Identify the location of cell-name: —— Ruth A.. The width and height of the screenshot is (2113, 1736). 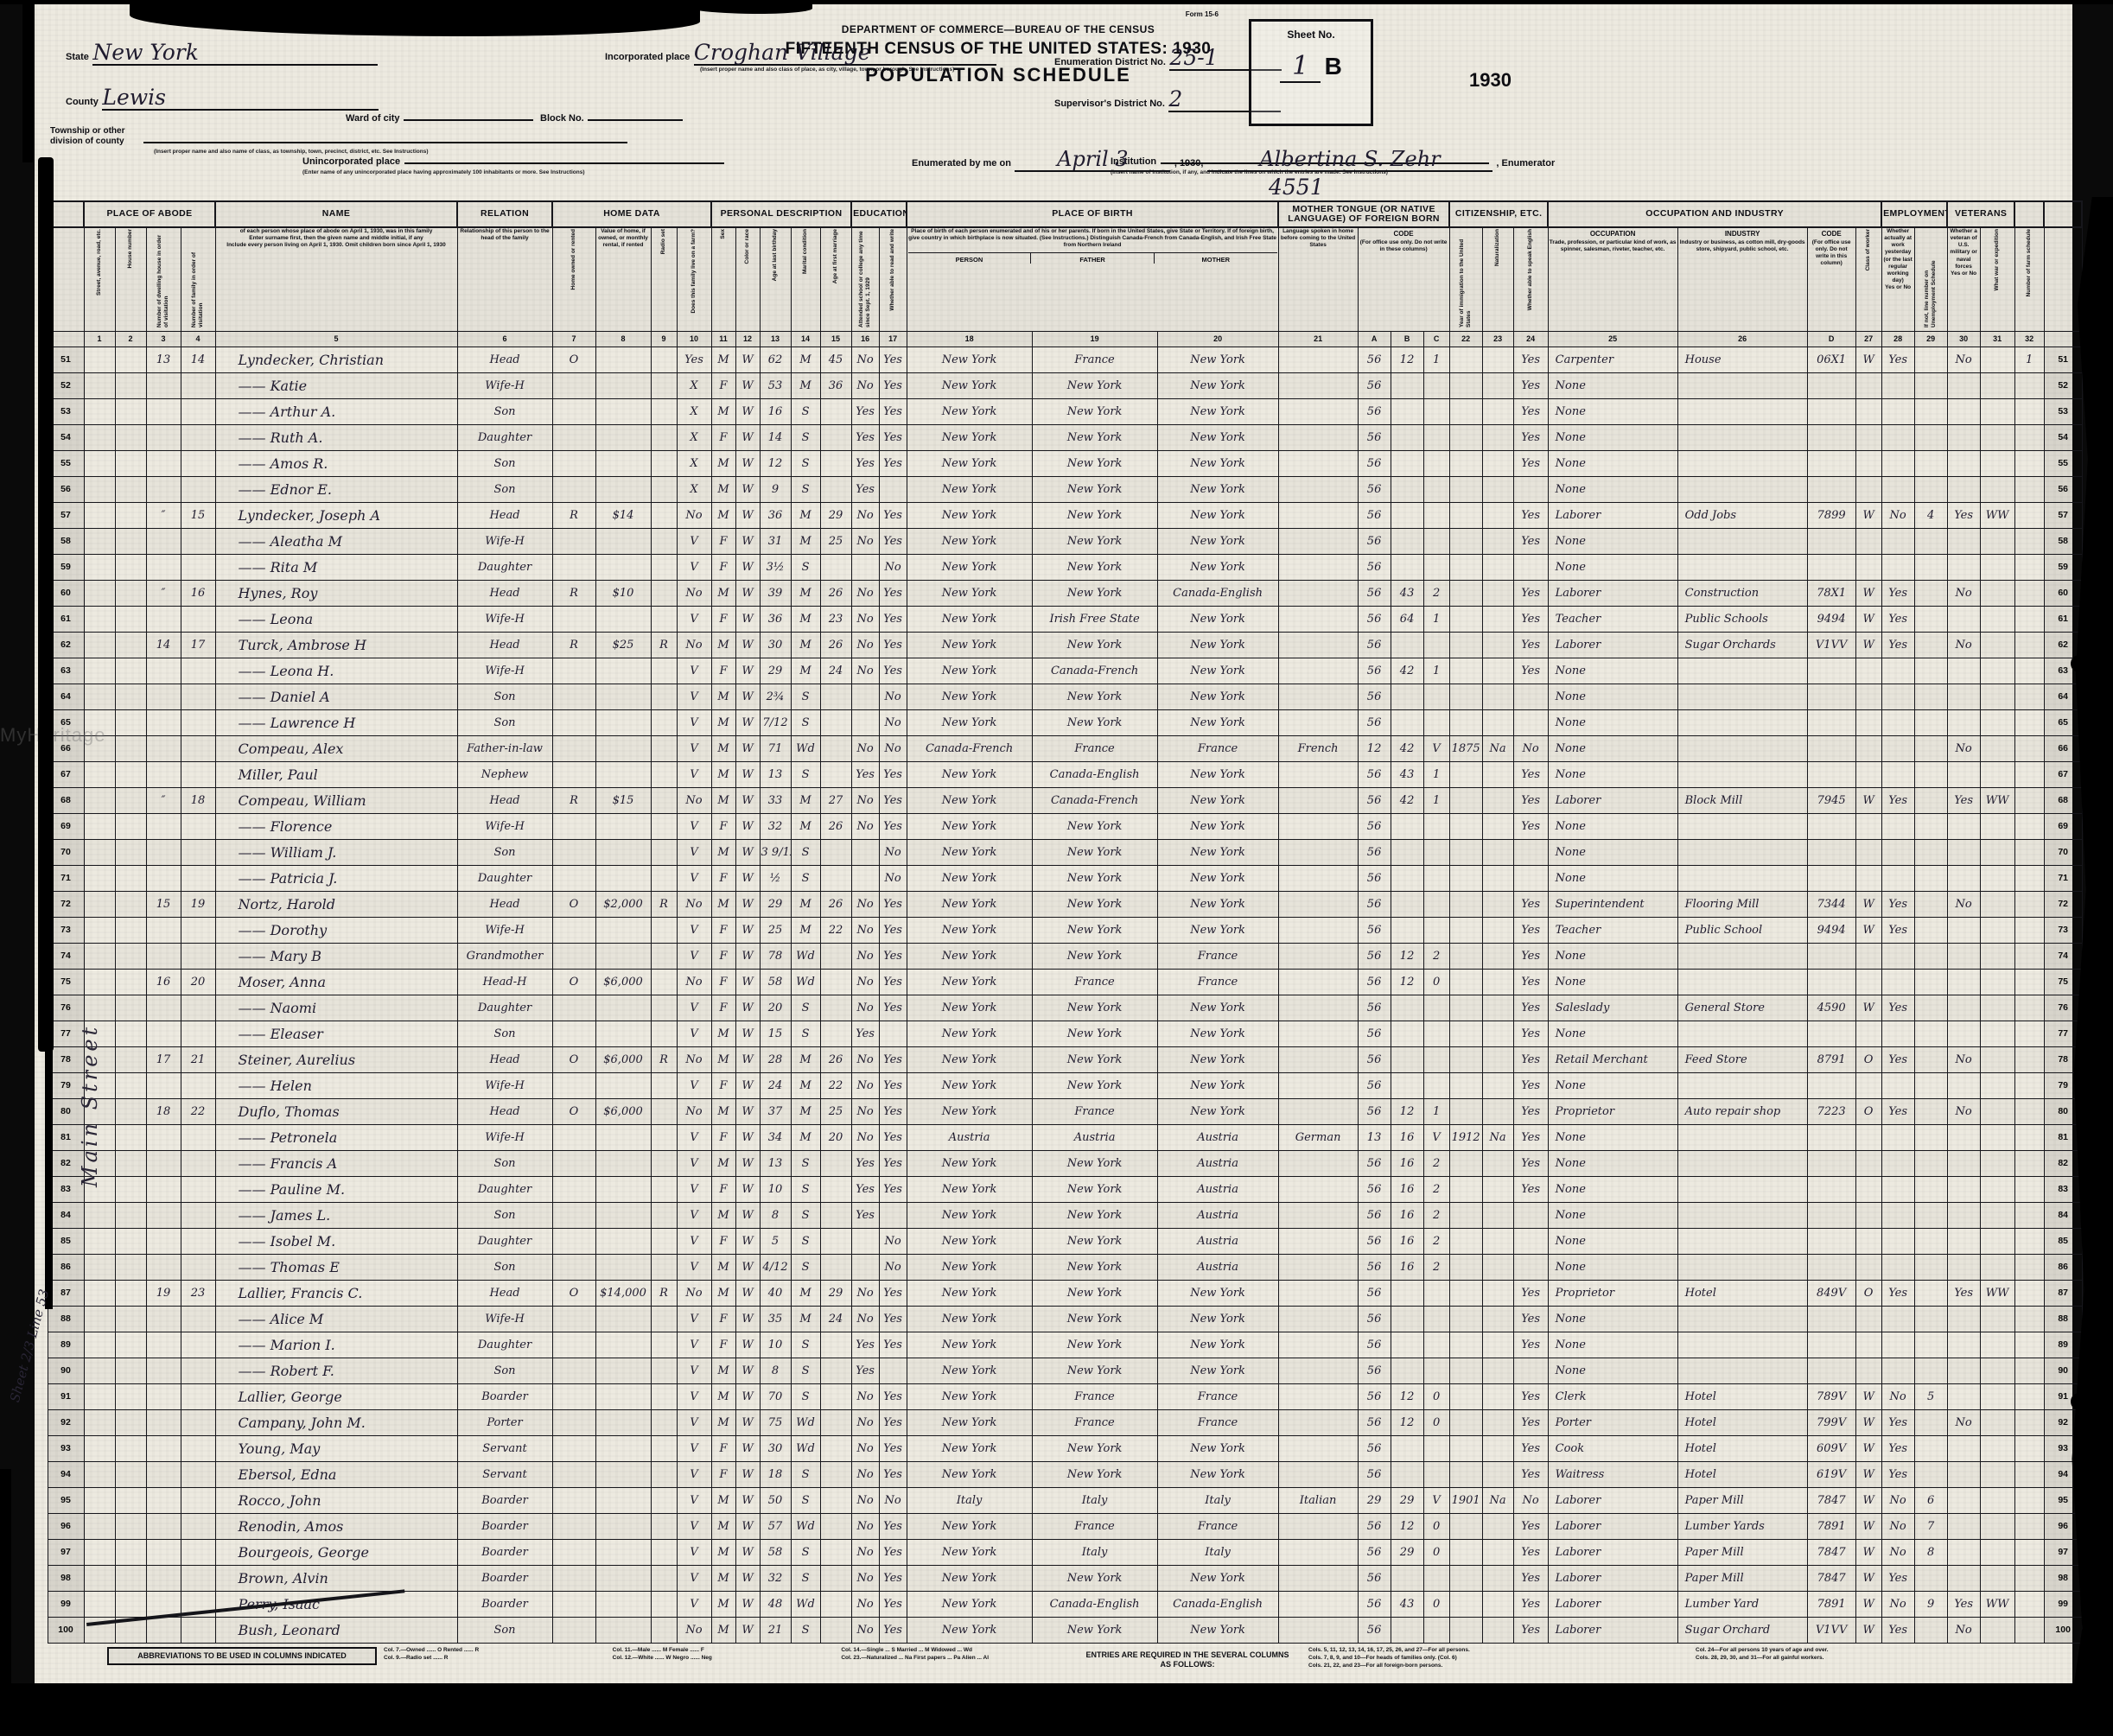
(336, 437).